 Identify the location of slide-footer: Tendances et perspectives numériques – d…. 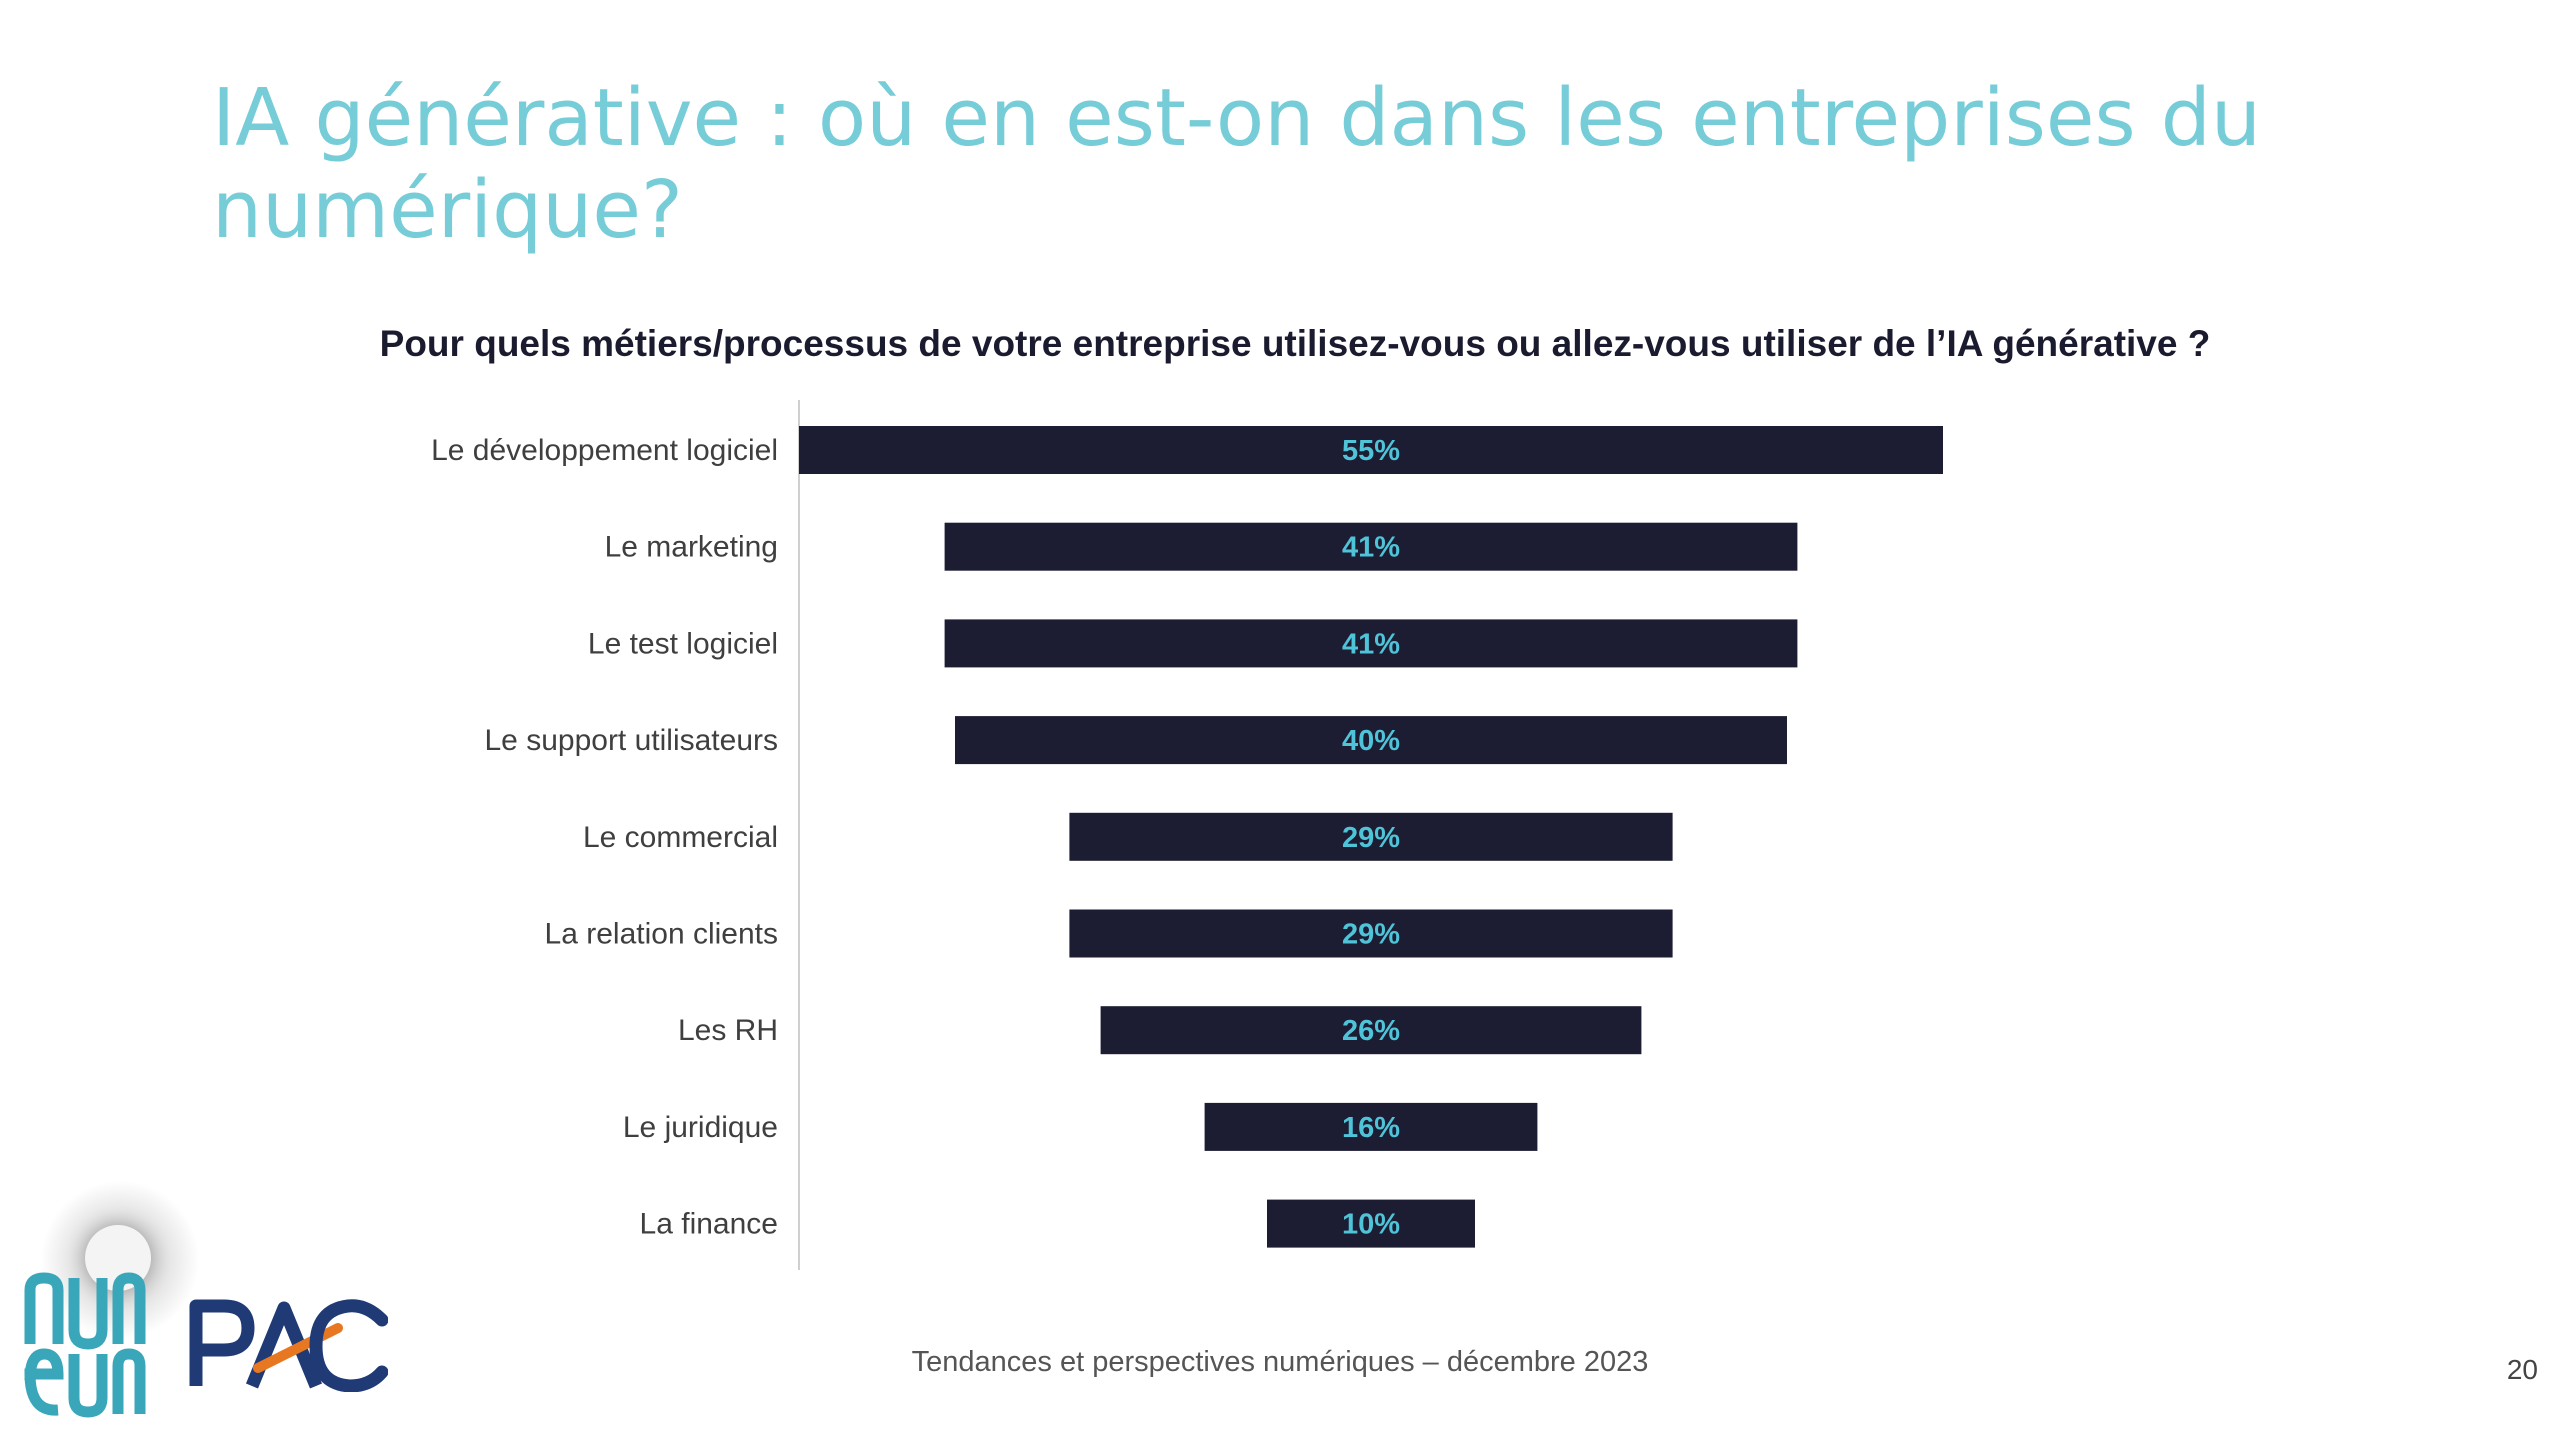
(1280, 1362).